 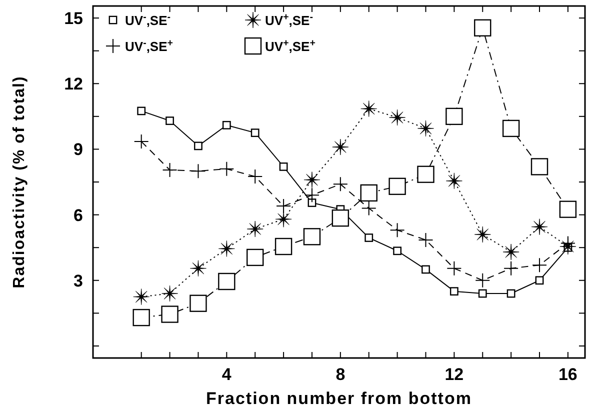 I want to click on y-tick-label: 6, so click(x=78, y=215).